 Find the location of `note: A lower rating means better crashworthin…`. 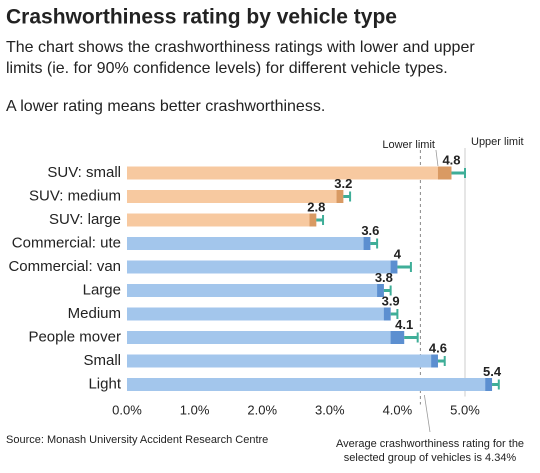

note: A lower rating means better crashworthin… is located at coordinates (165, 106).